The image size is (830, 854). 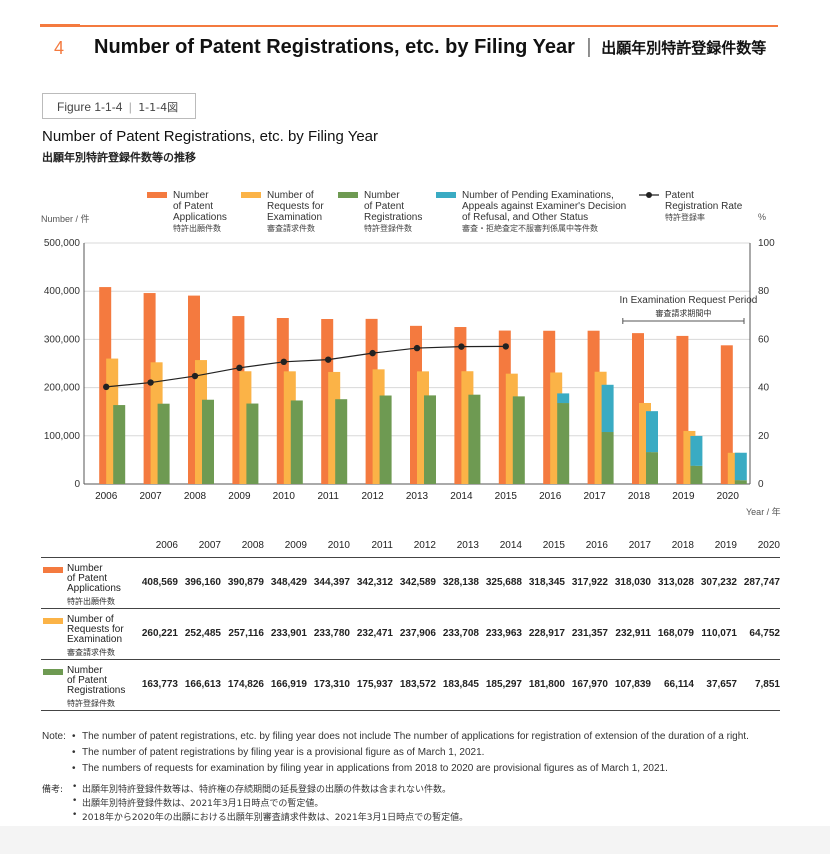 I want to click on y-tick-label: 300,000, so click(x=62, y=339).